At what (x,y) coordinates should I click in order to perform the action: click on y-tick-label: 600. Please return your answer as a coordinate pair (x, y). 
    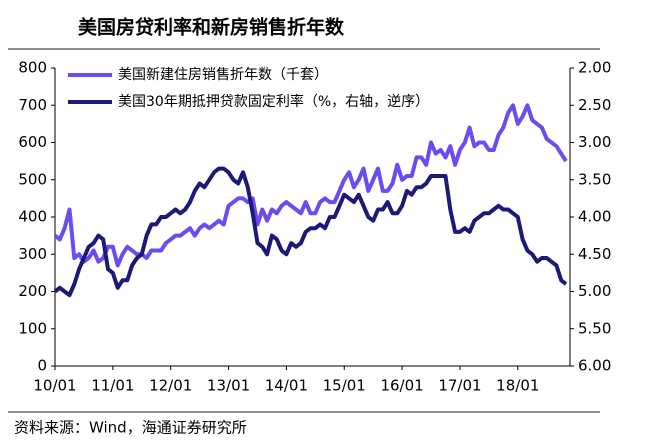
    Looking at the image, I should click on (32, 142).